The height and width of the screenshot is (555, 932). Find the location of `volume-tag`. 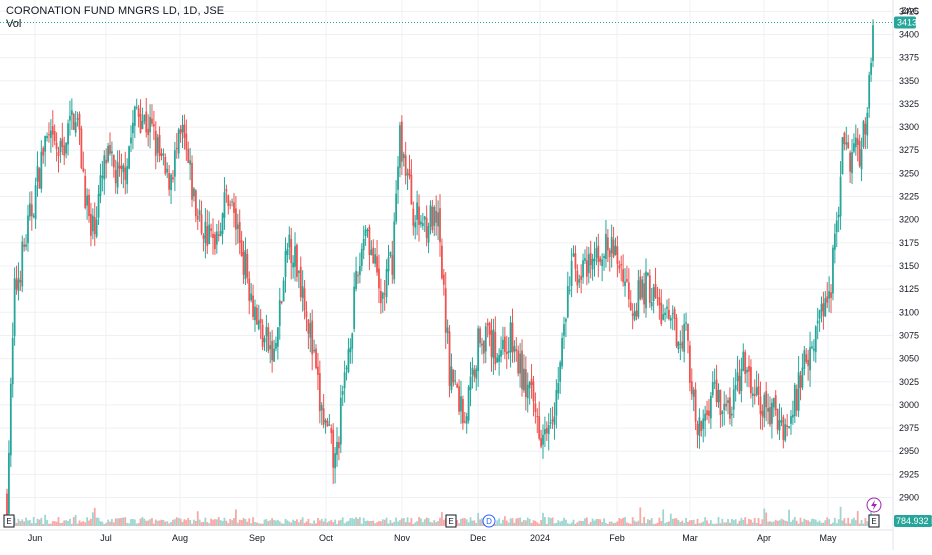

volume-tag is located at coordinates (913, 521).